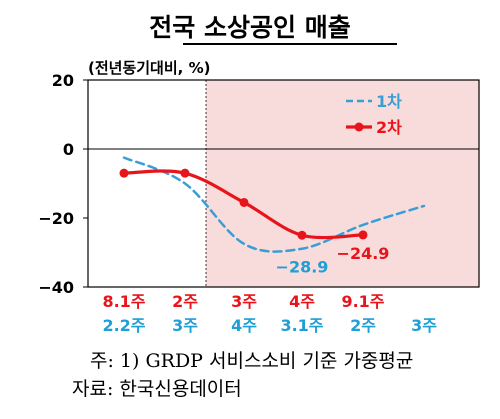  What do you see at coordinates (149, 68) in the screenshot?
I see `unit-label: (전년동기대비, %)` at bounding box center [149, 68].